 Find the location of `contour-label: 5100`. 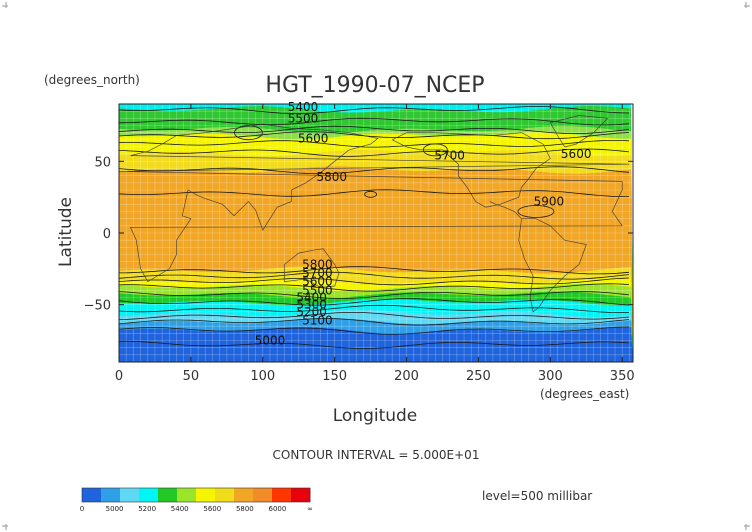

contour-label: 5100 is located at coordinates (317, 320).